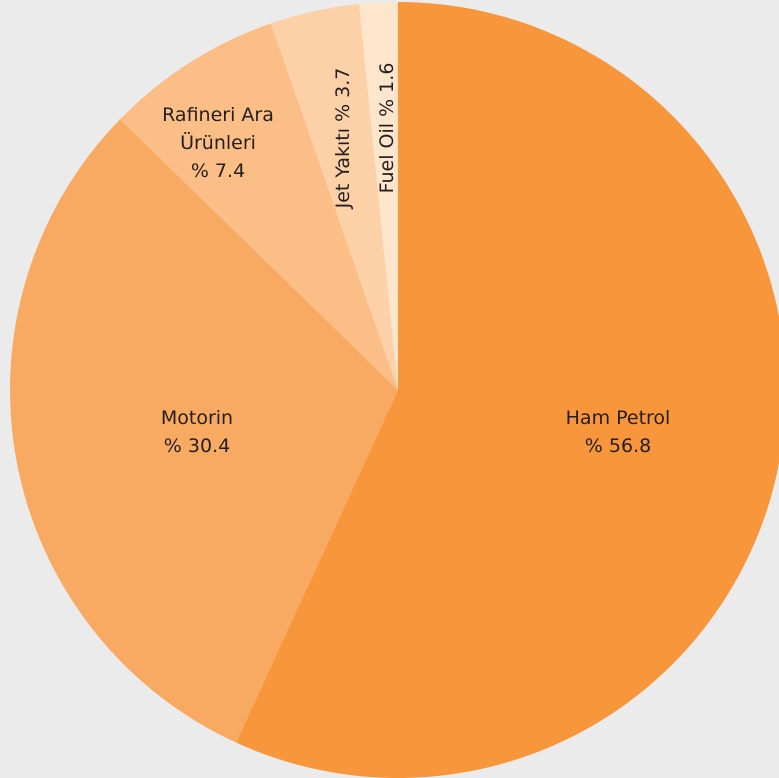 The height and width of the screenshot is (778, 779). Describe the element at coordinates (618, 418) in the screenshot. I see `slice-label: Ham Petrol` at that location.